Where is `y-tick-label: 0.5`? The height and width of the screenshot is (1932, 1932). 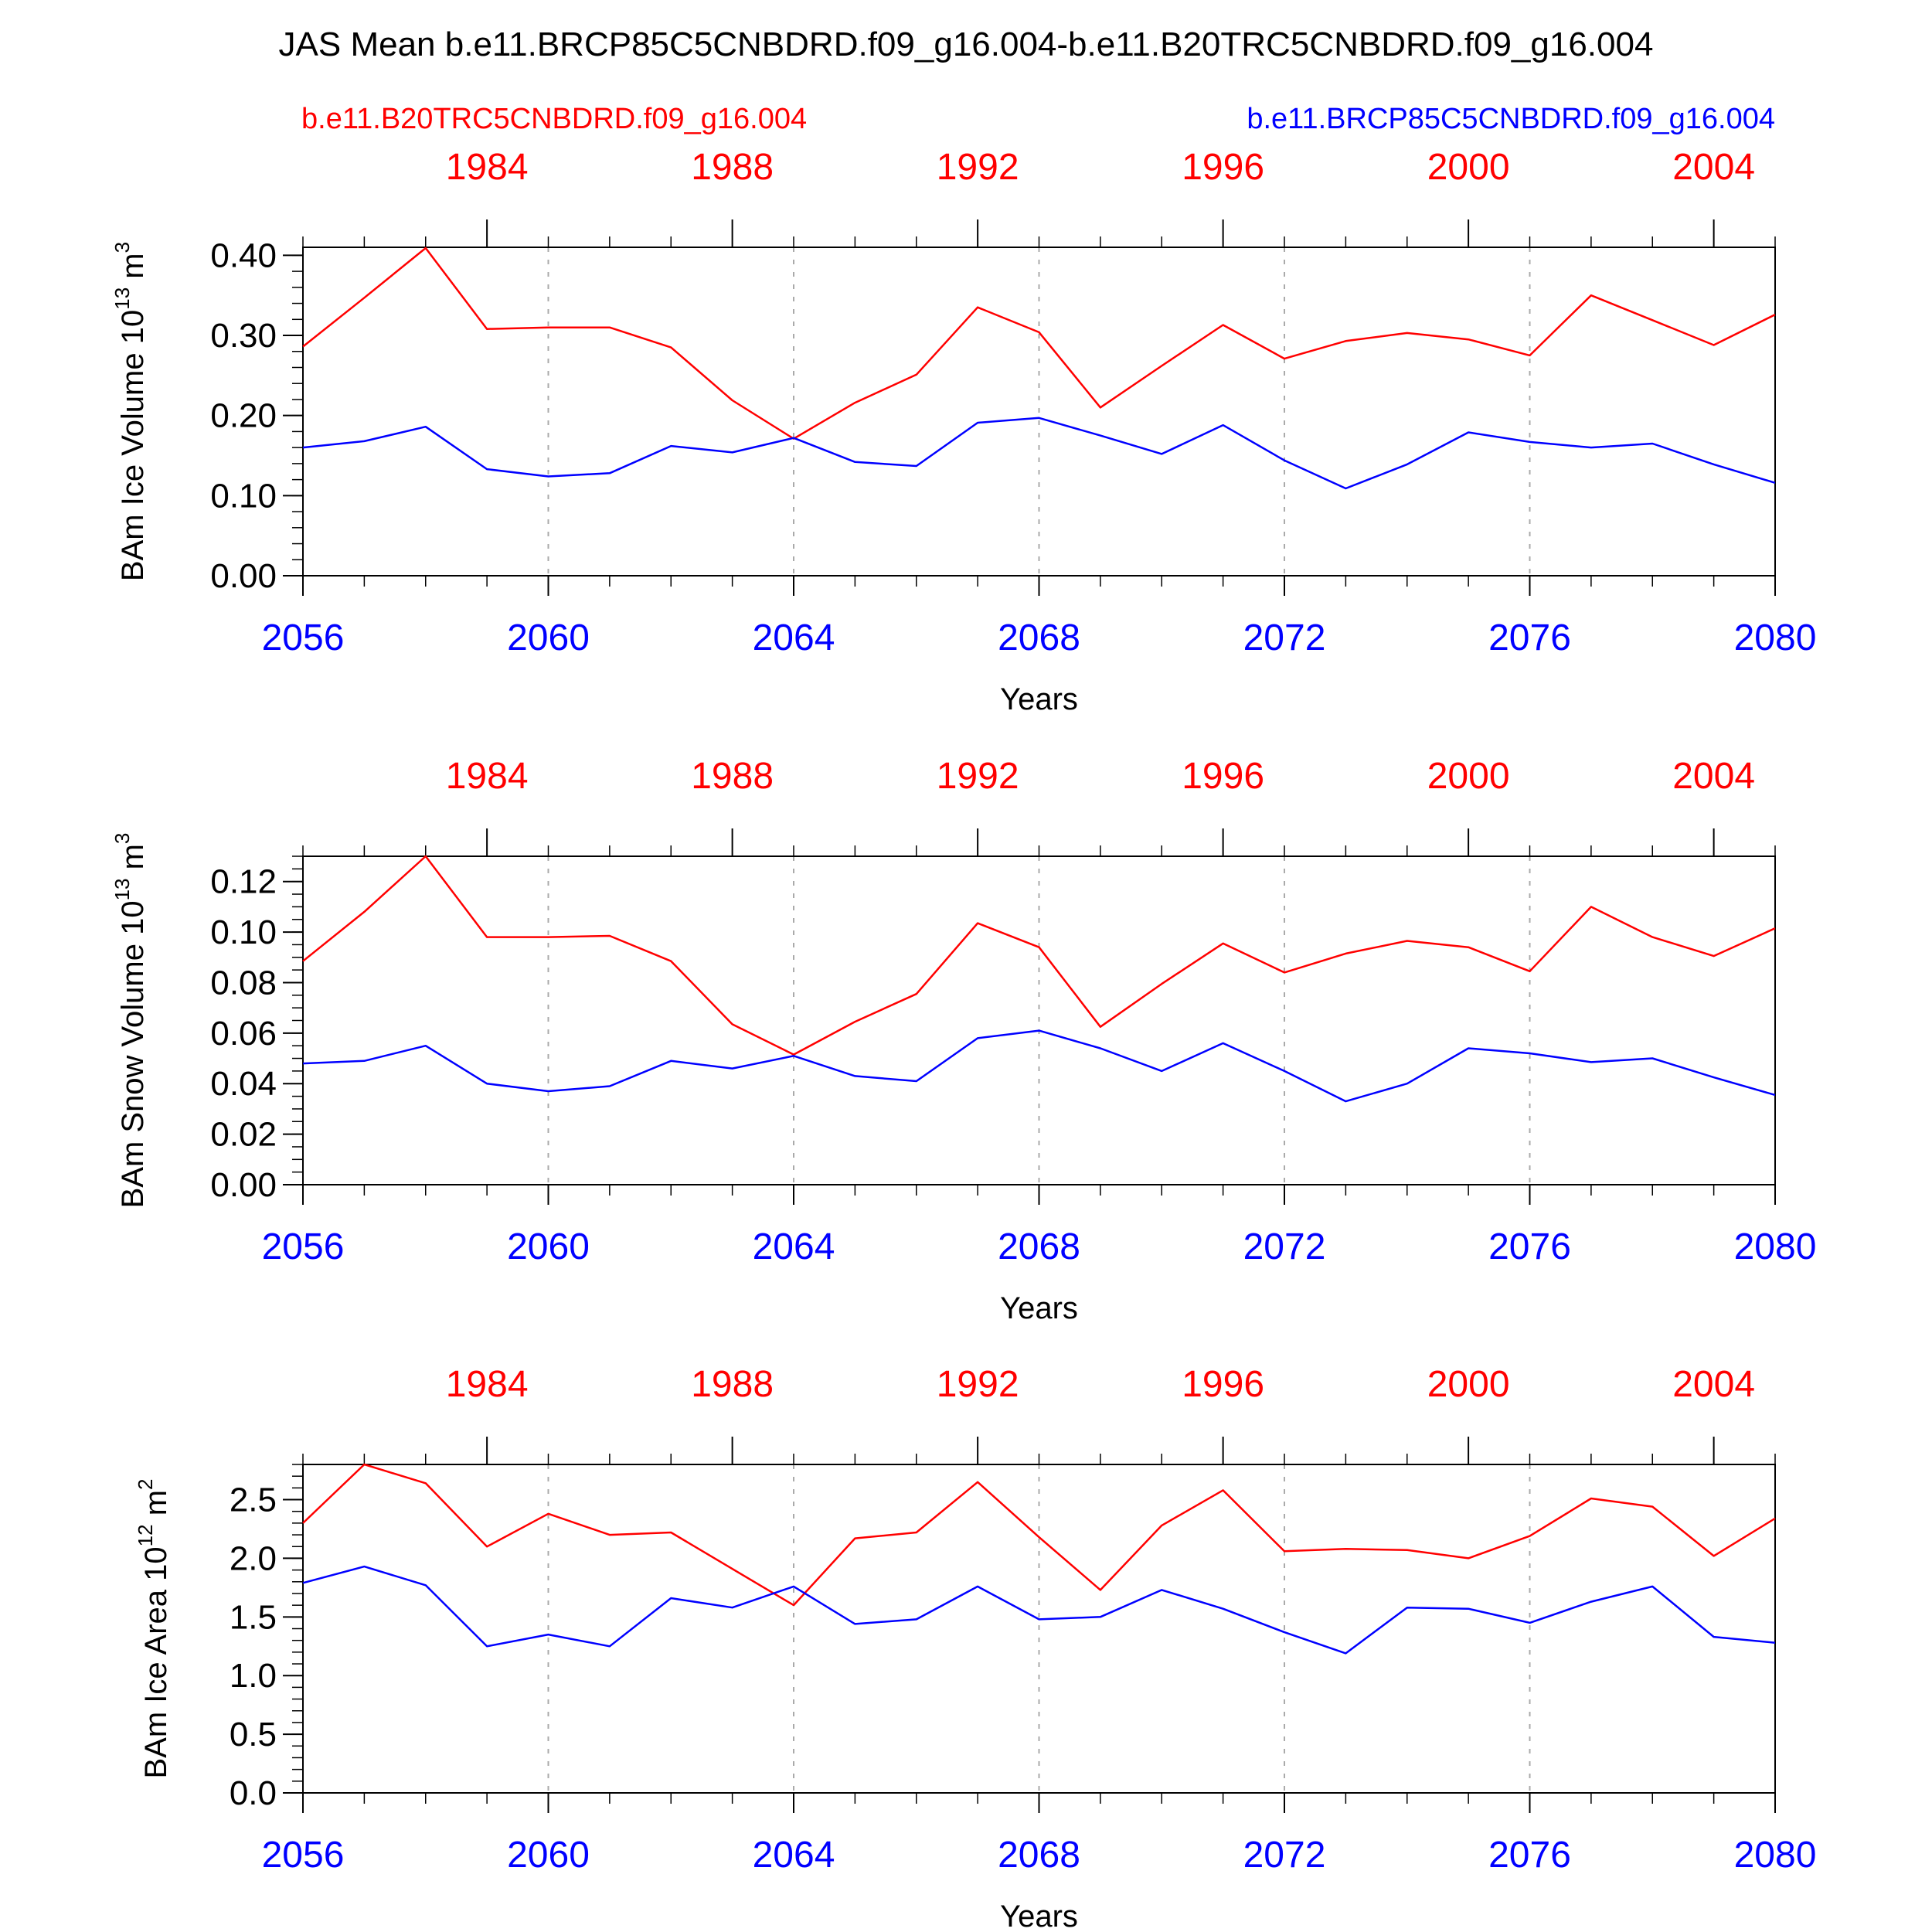
y-tick-label: 0.5 is located at coordinates (253, 1735).